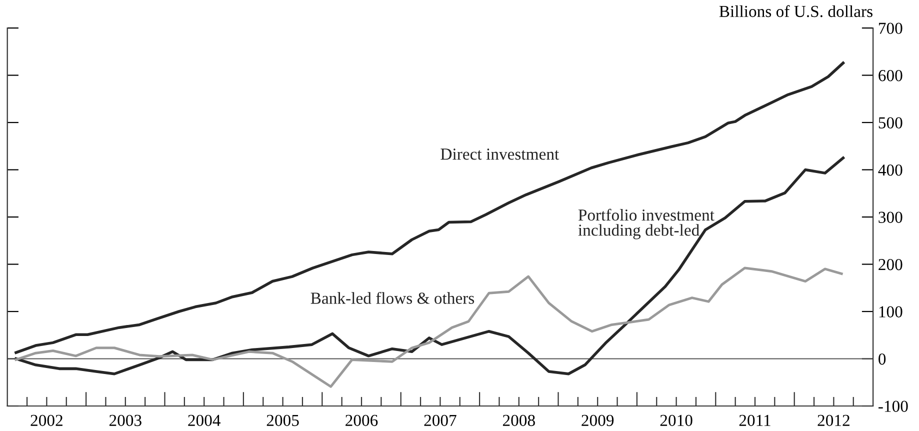 The height and width of the screenshot is (431, 919). Describe the element at coordinates (893, 406) in the screenshot. I see `y-tick-label: -100` at that location.